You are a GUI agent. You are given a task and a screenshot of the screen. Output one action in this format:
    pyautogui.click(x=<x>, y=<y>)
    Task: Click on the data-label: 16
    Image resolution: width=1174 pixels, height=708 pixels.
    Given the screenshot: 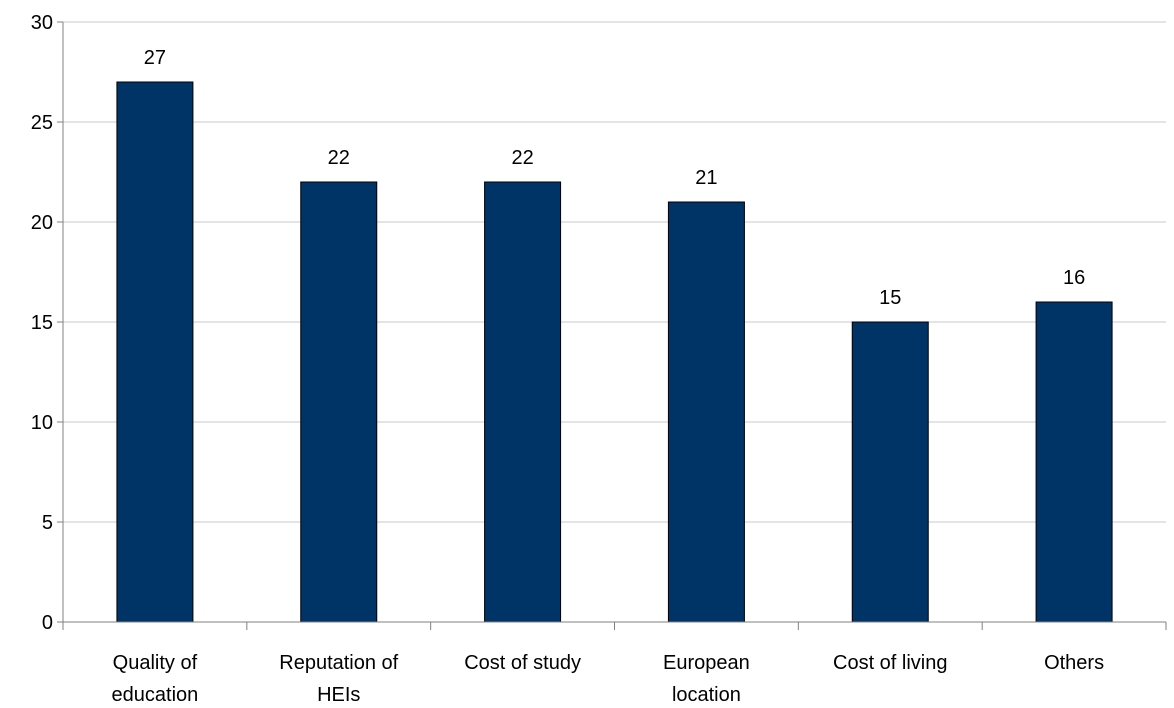 What is the action you would take?
    pyautogui.click(x=1074, y=278)
    